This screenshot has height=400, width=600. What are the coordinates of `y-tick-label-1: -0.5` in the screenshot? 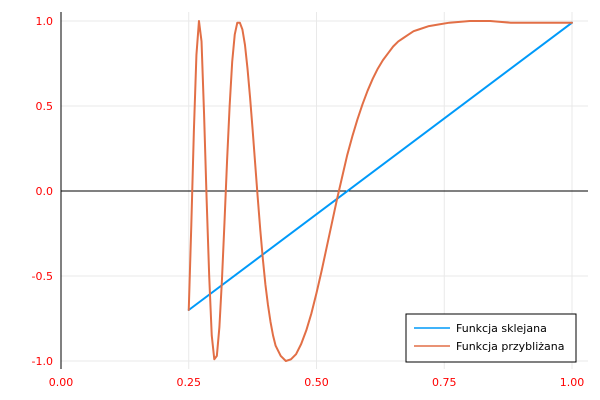 It's located at (42, 276).